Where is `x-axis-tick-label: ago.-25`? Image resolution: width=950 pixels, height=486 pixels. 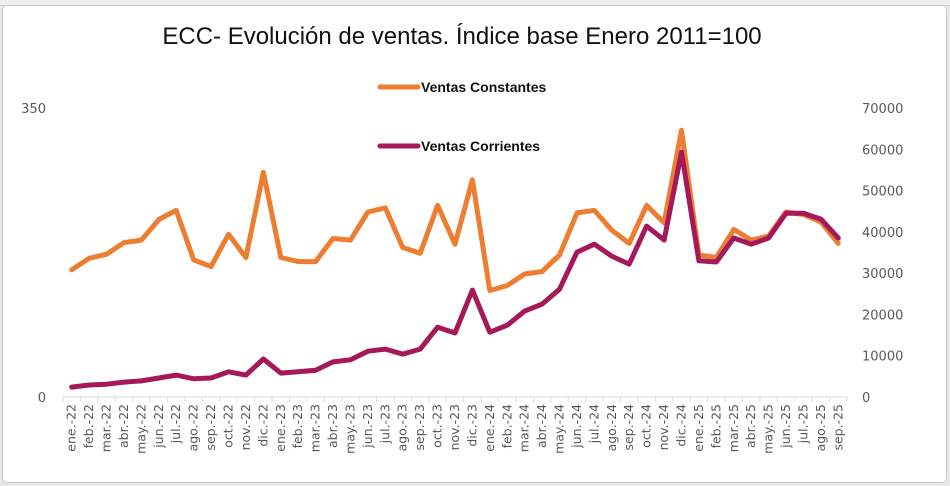
x-axis-tick-label: ago.-25 is located at coordinates (820, 427).